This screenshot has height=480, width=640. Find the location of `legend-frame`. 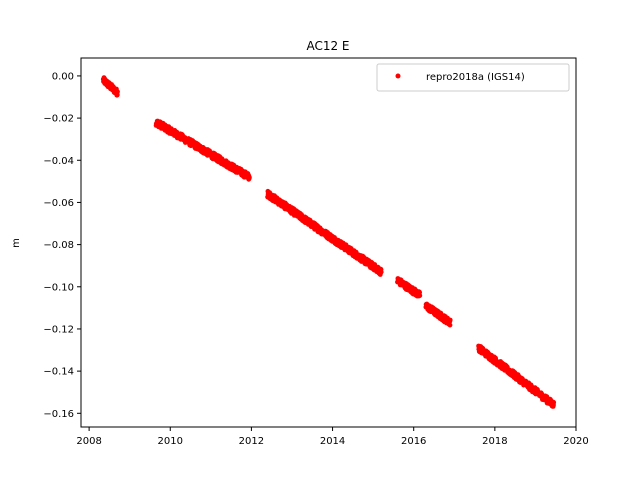

legend-frame is located at coordinates (473, 77).